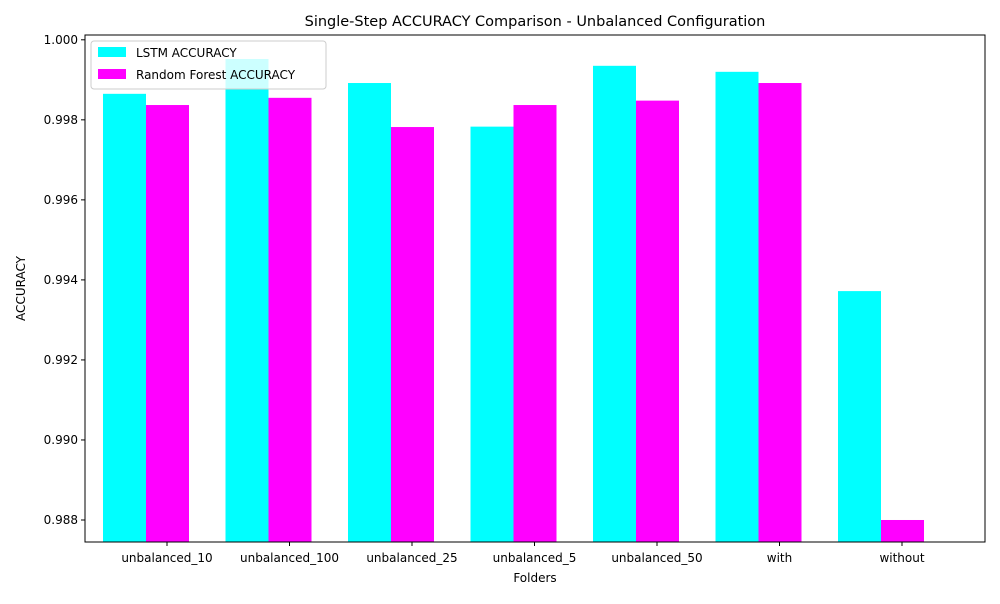 The image size is (1000, 604). What do you see at coordinates (61, 360) in the screenshot?
I see `y-tick-label: 0.992` at bounding box center [61, 360].